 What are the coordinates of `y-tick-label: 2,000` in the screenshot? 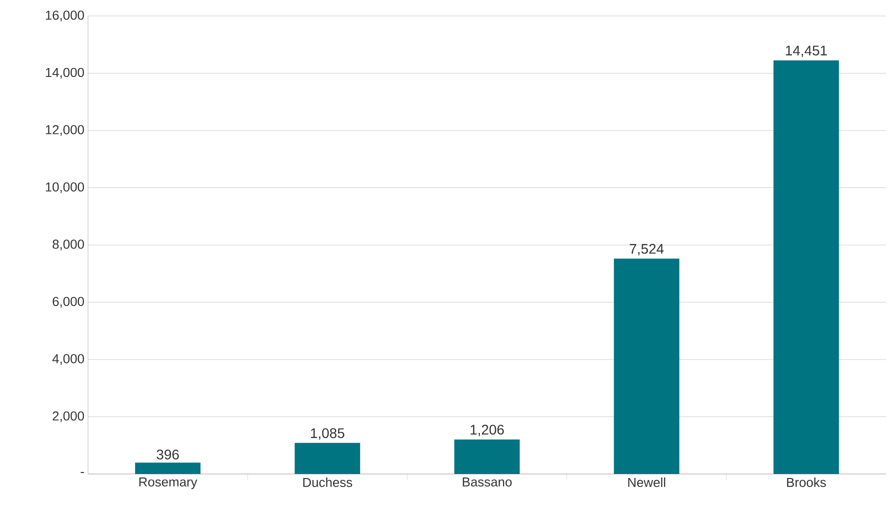 It's located at (68, 416).